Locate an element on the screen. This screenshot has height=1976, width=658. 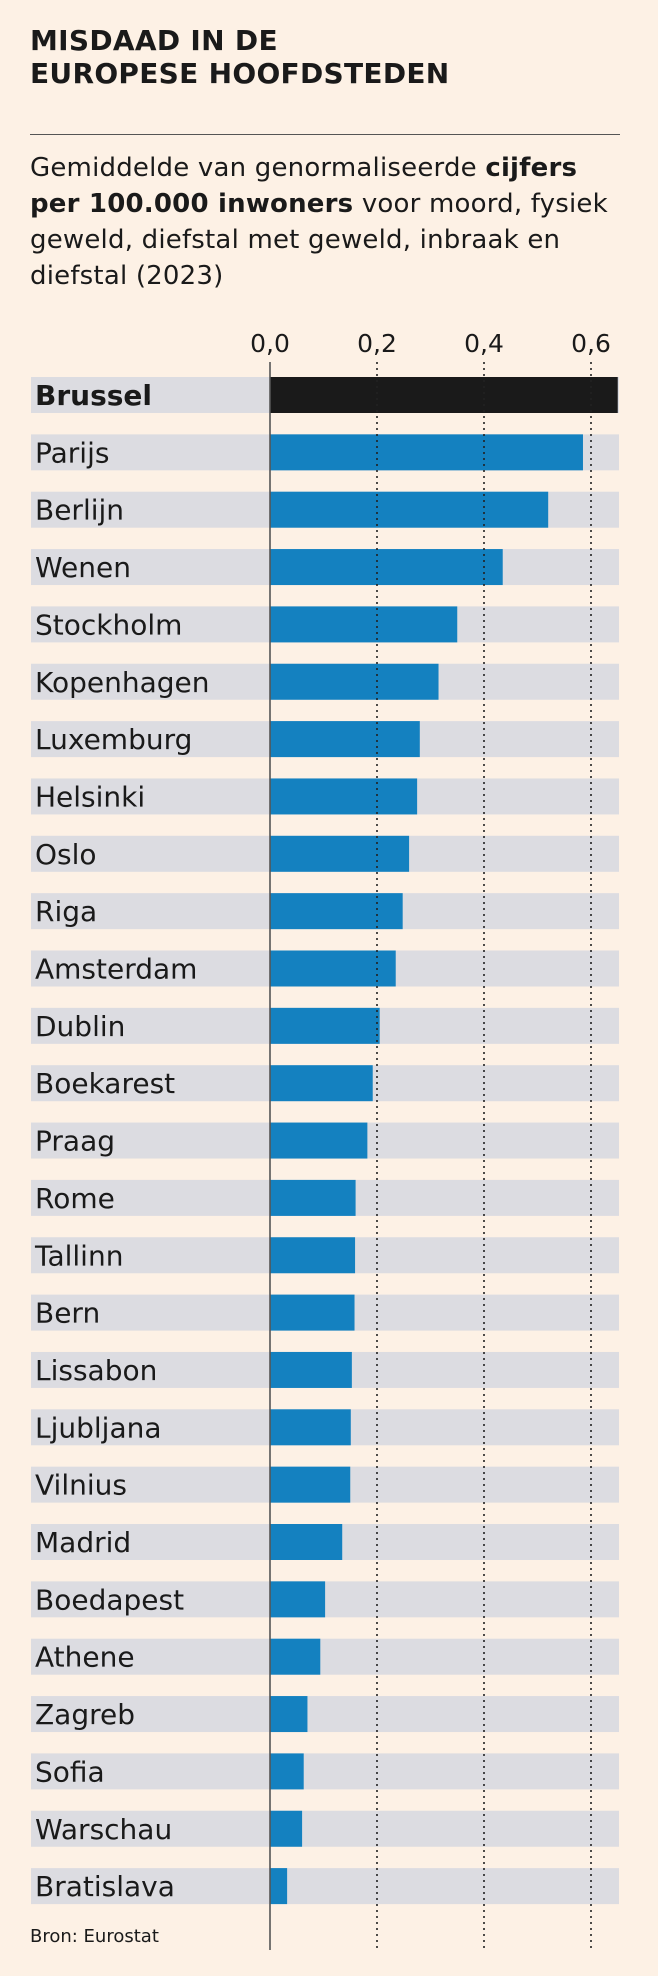
row-track-bratislava is located at coordinates (325, 1886).